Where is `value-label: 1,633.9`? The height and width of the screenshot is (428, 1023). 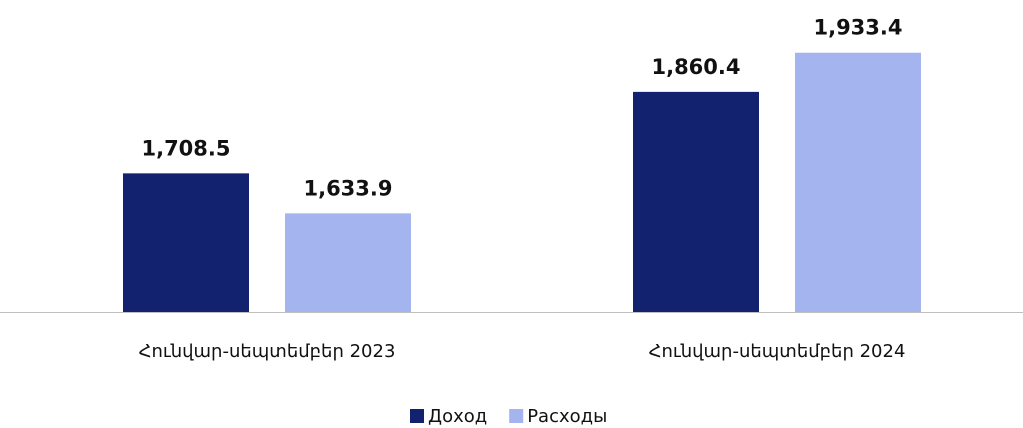
value-label: 1,633.9 is located at coordinates (347, 188).